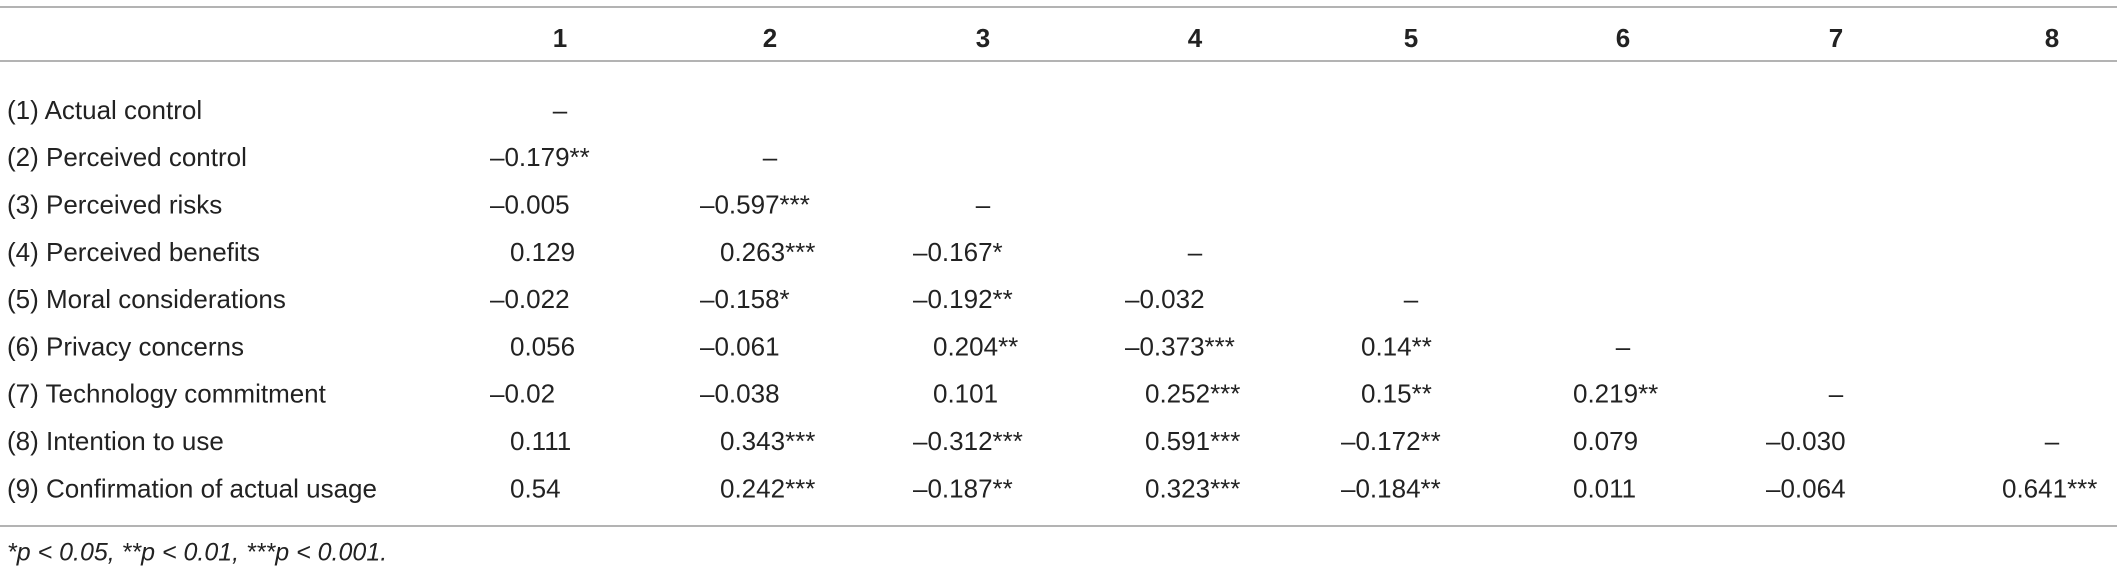 The image size is (2117, 575). Describe the element at coordinates (530, 299) in the screenshot. I see `cell: –0.022` at that location.